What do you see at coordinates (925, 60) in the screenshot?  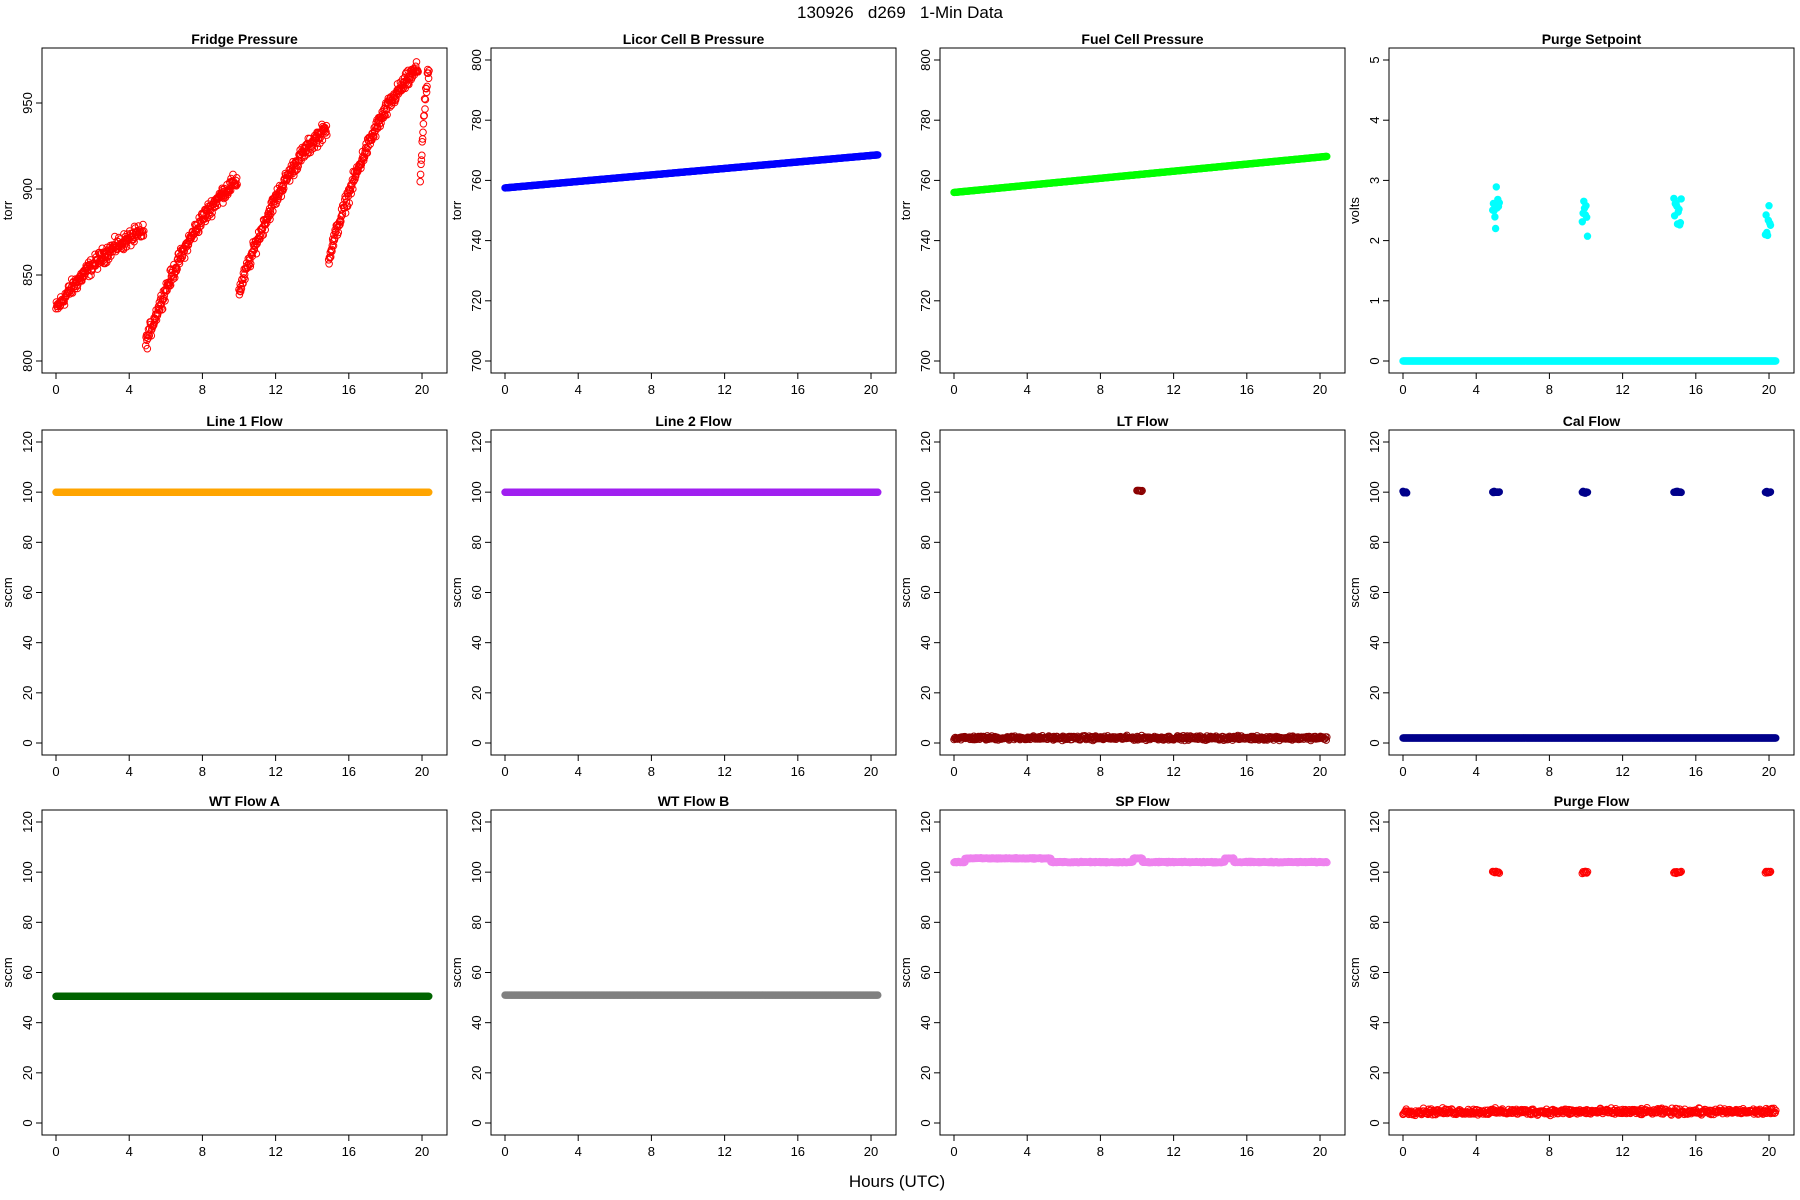 I see `y-tick-label: 800` at bounding box center [925, 60].